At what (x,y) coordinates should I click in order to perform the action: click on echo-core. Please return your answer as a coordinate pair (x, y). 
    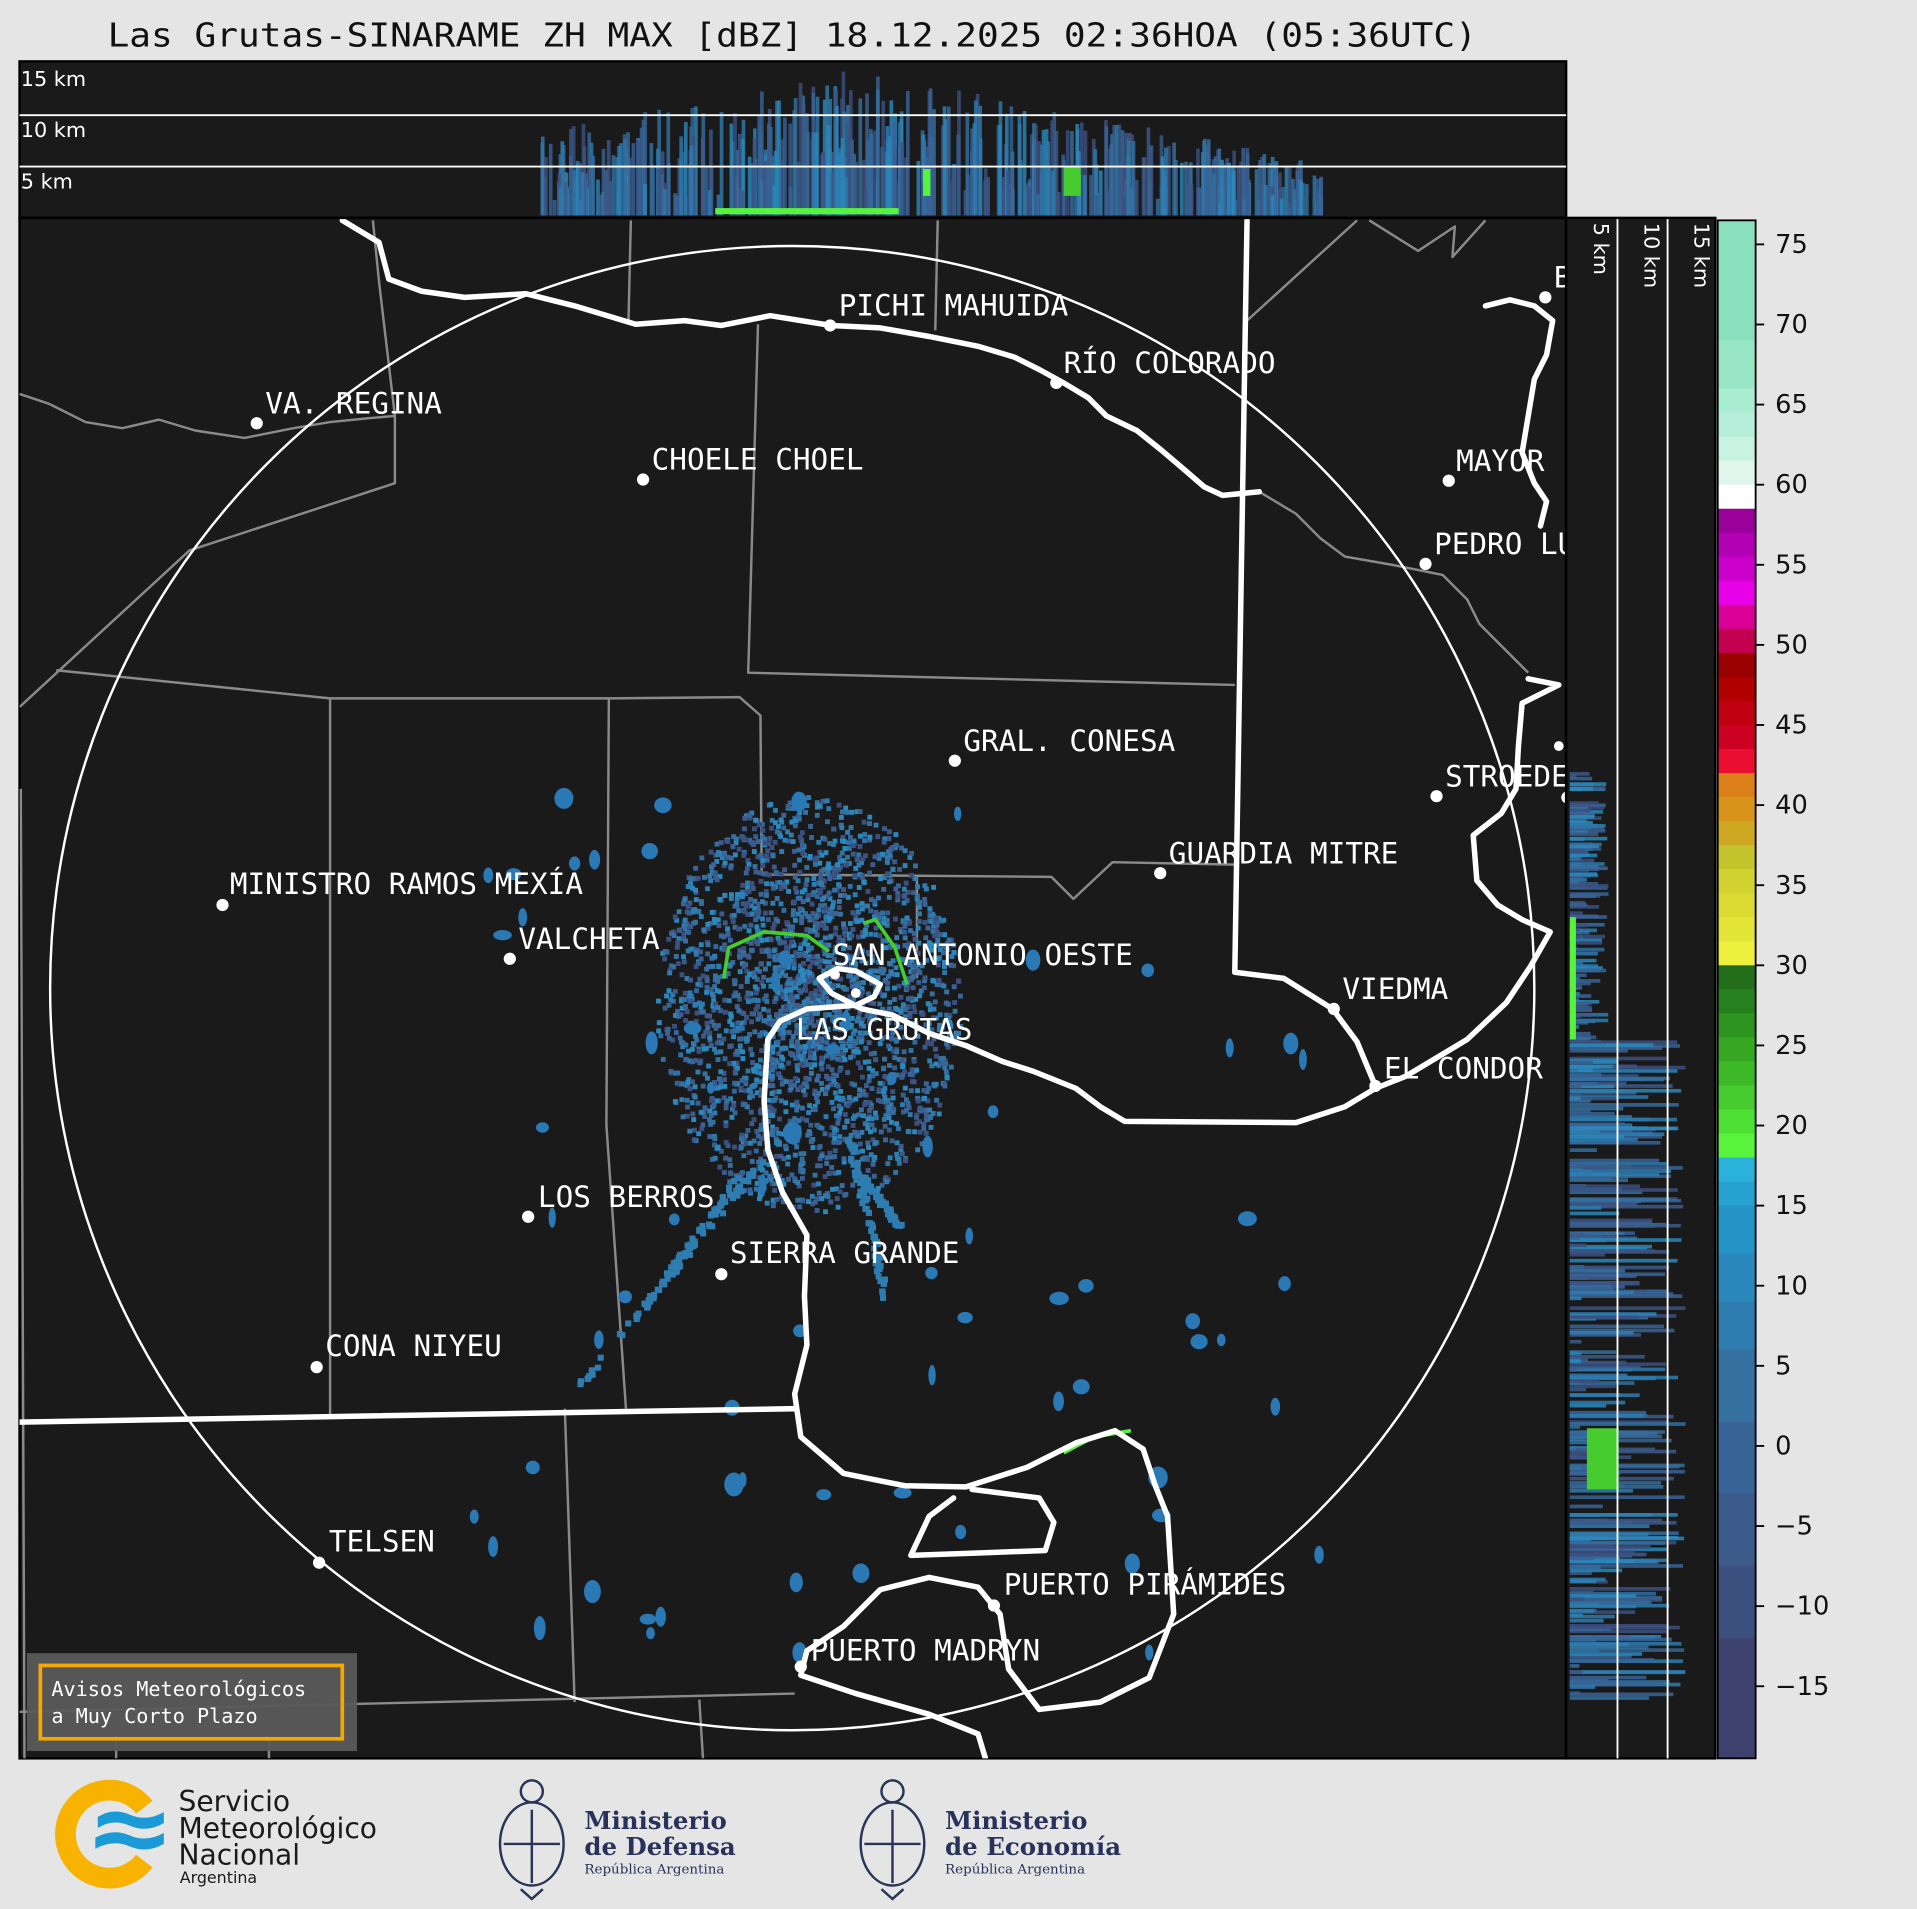
    Looking at the image, I should click on (1602, 1459).